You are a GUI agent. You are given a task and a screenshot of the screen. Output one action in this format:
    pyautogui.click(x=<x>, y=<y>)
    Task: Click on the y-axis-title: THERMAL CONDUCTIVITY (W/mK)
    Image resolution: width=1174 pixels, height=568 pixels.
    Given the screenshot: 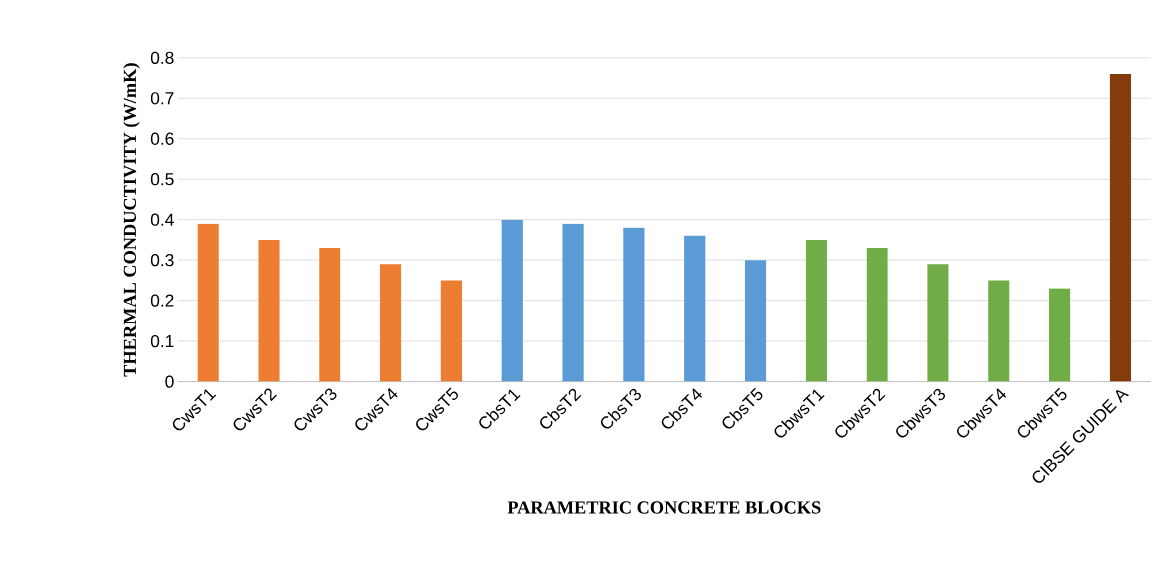 What is the action you would take?
    pyautogui.click(x=131, y=220)
    